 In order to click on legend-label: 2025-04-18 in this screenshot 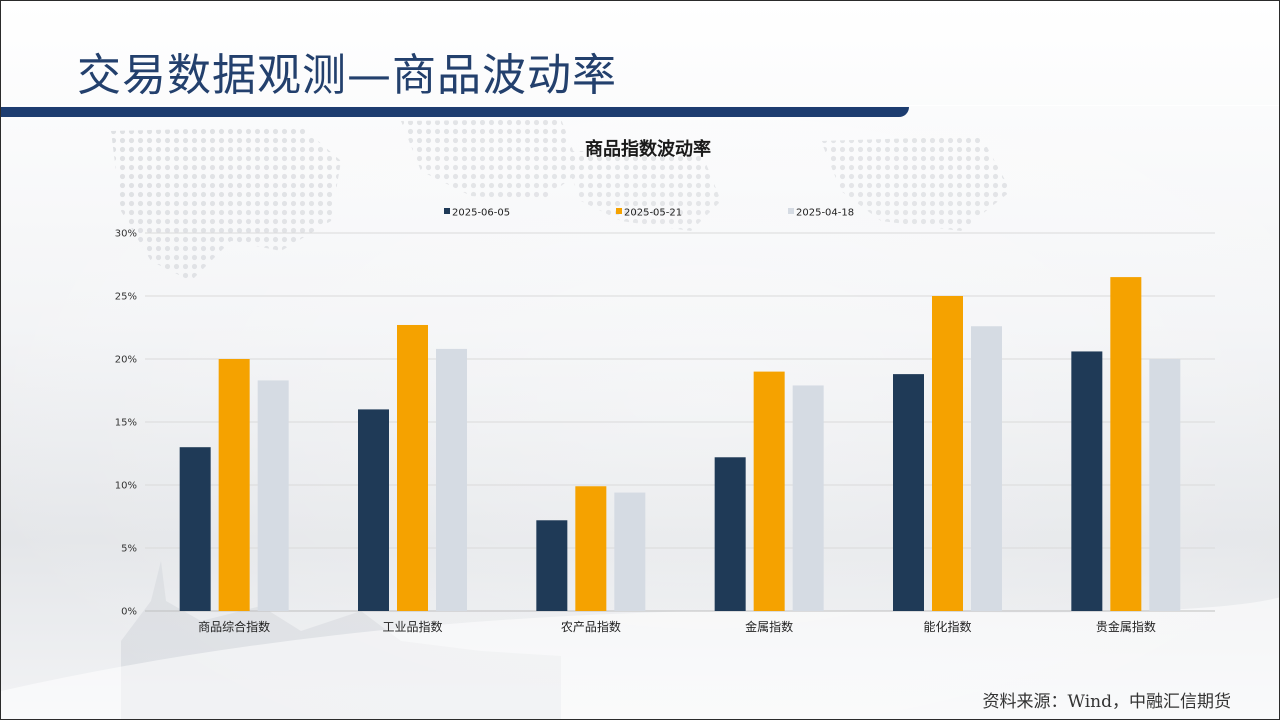, I will do `click(825, 213)`.